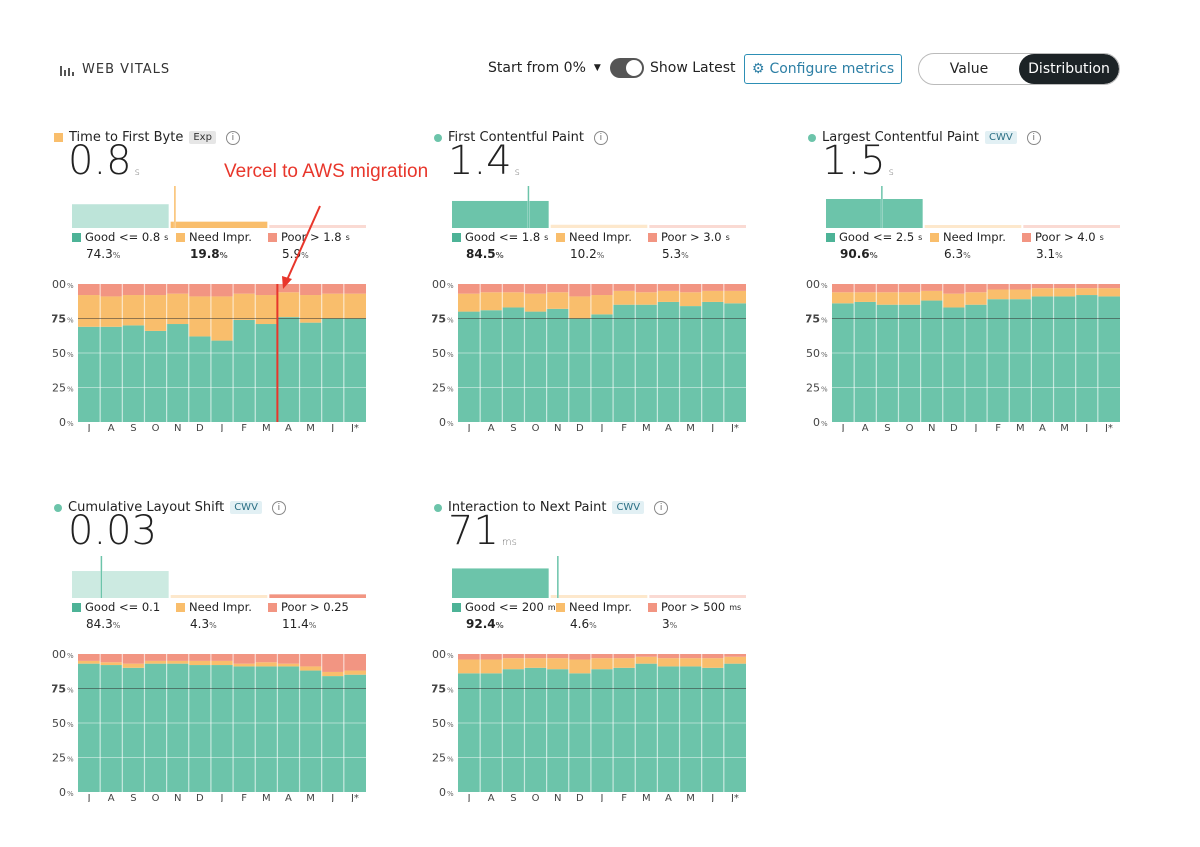  I want to click on legend-label: Poor > 3.0, so click(691, 237).